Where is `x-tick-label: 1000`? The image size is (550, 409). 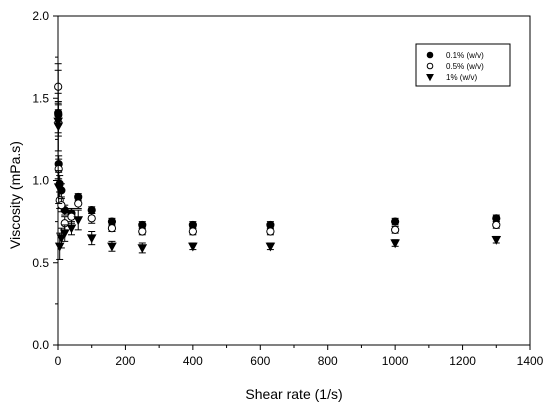 x-tick-label: 1000 is located at coordinates (395, 361).